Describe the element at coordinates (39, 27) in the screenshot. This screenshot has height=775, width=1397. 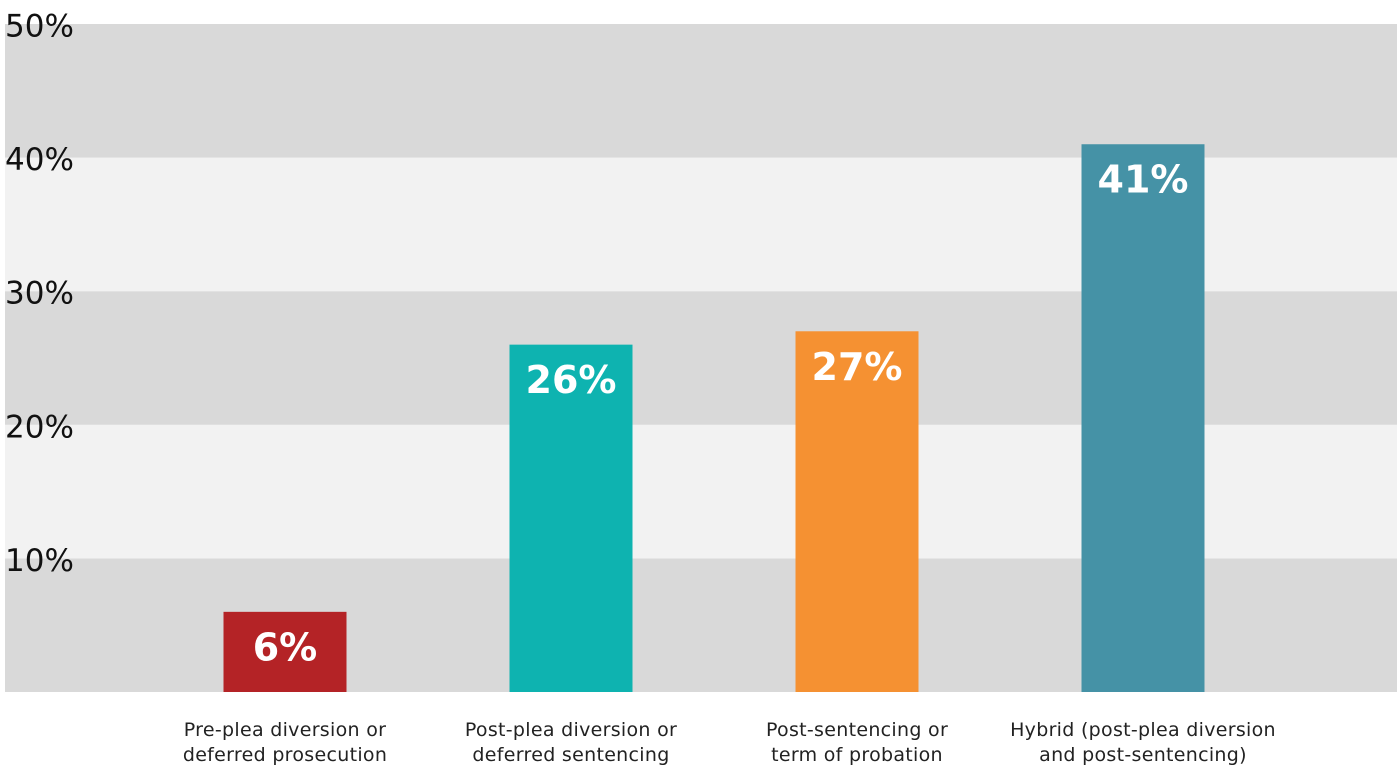
I see `y-tick-label: 50%` at that location.